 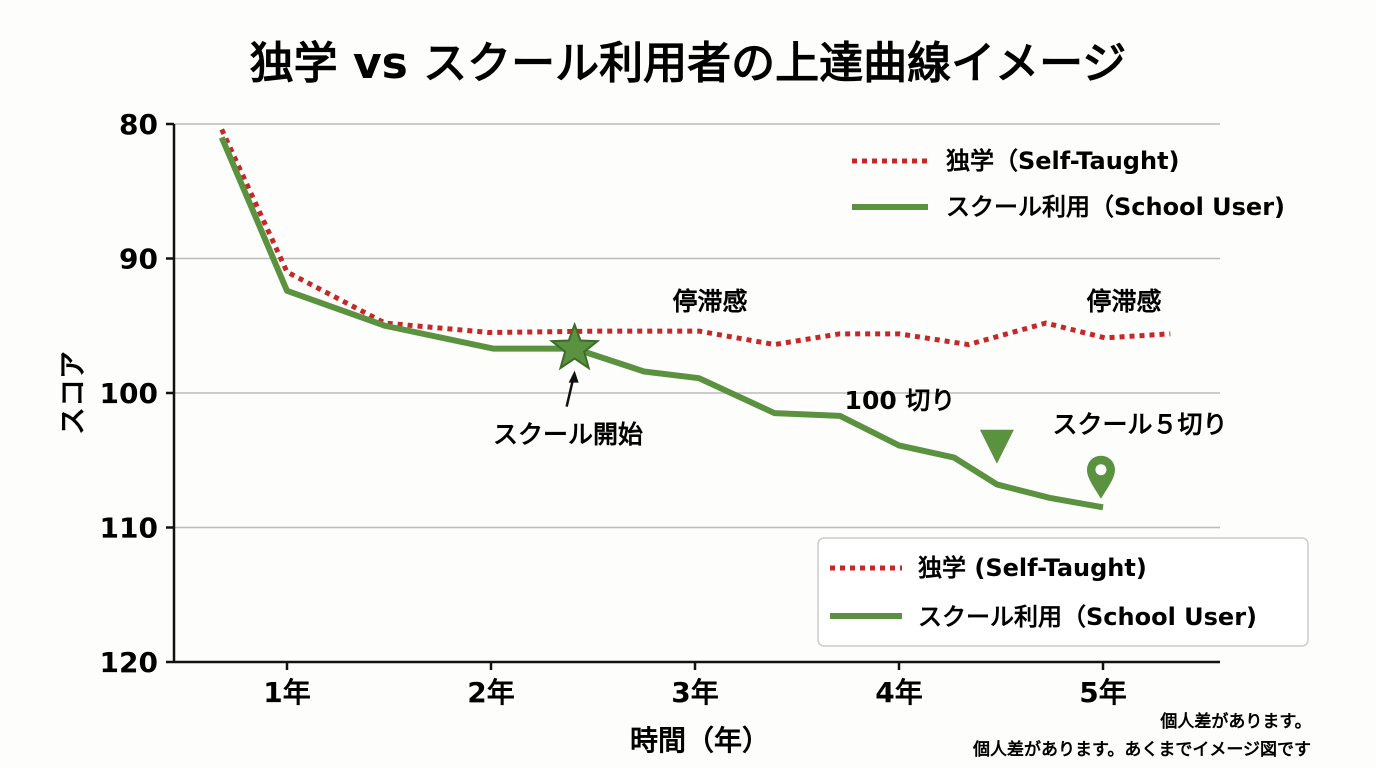 I want to click on note-1: 個人差があります。, so click(x=1235, y=721).